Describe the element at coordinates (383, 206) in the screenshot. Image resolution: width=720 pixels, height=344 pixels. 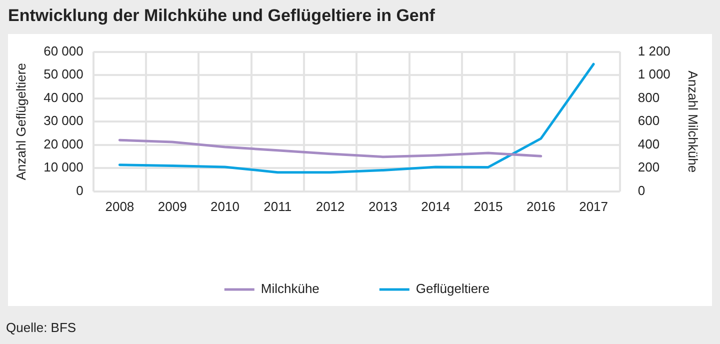
I see `x-tick-label: 2013` at that location.